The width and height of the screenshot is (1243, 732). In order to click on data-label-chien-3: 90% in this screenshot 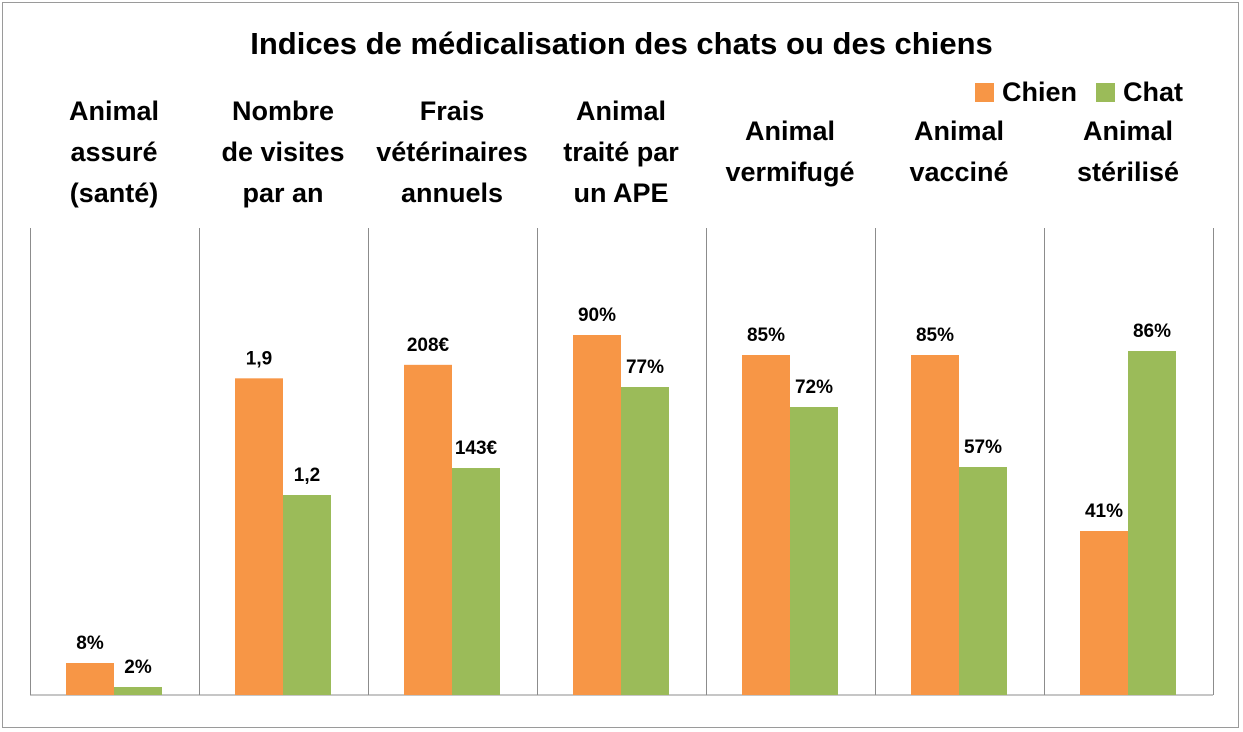, I will do `click(597, 315)`.